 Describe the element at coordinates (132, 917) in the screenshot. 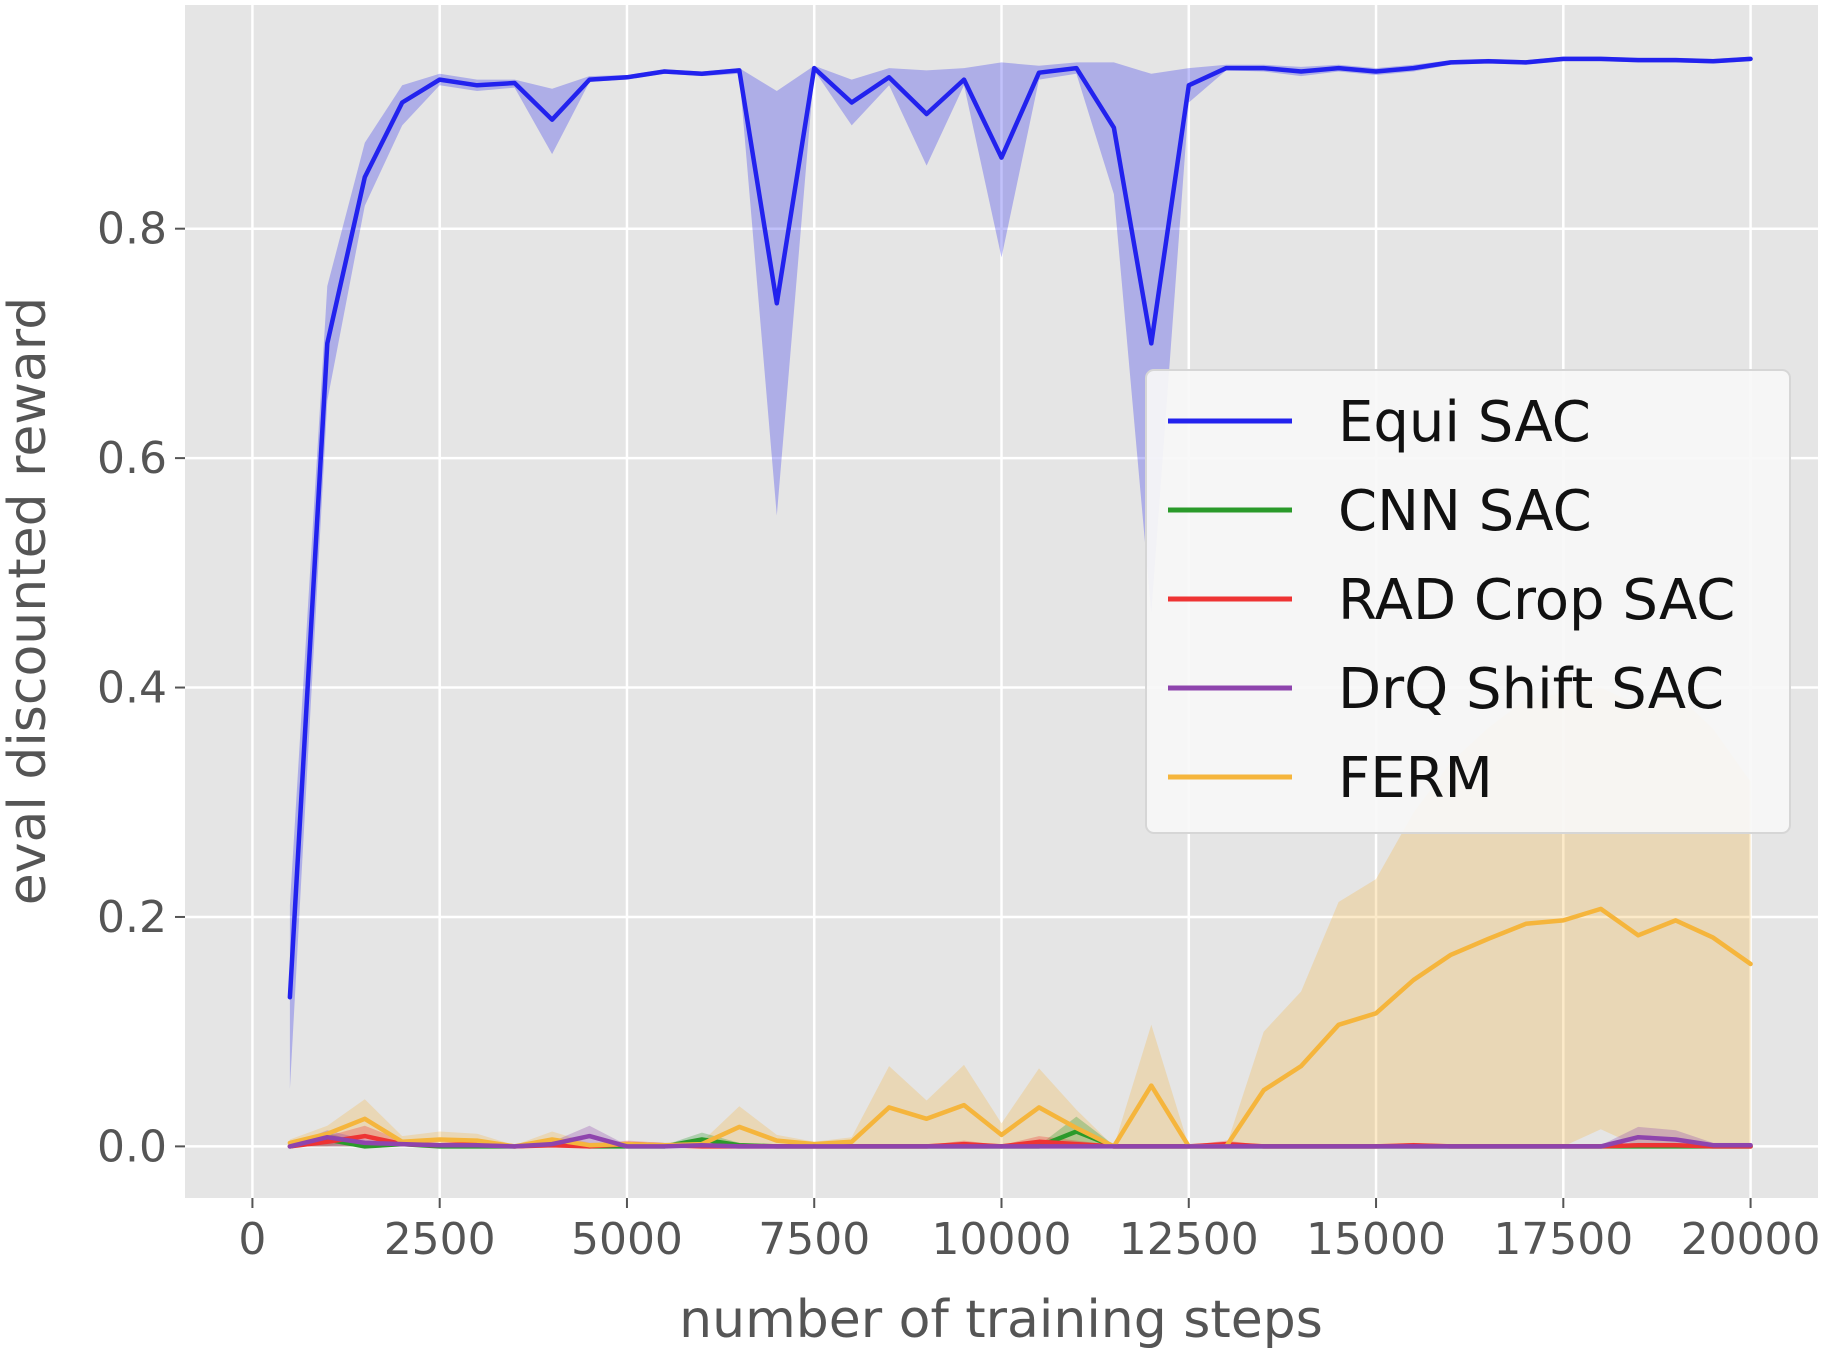

I see `y-tick-label: 0.2` at that location.